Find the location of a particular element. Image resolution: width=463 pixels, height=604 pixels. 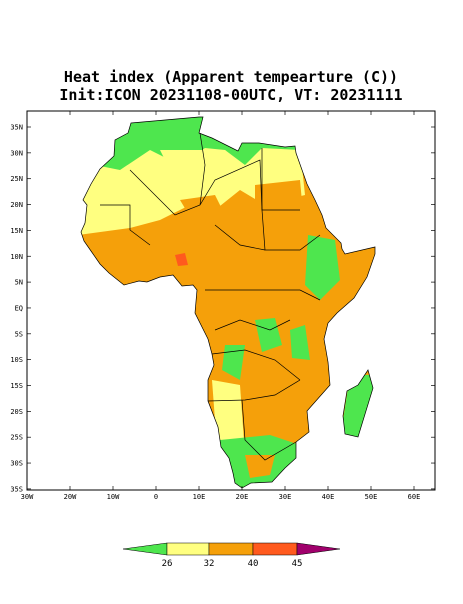

lat-label: 10N is located at coordinates (16, 257).